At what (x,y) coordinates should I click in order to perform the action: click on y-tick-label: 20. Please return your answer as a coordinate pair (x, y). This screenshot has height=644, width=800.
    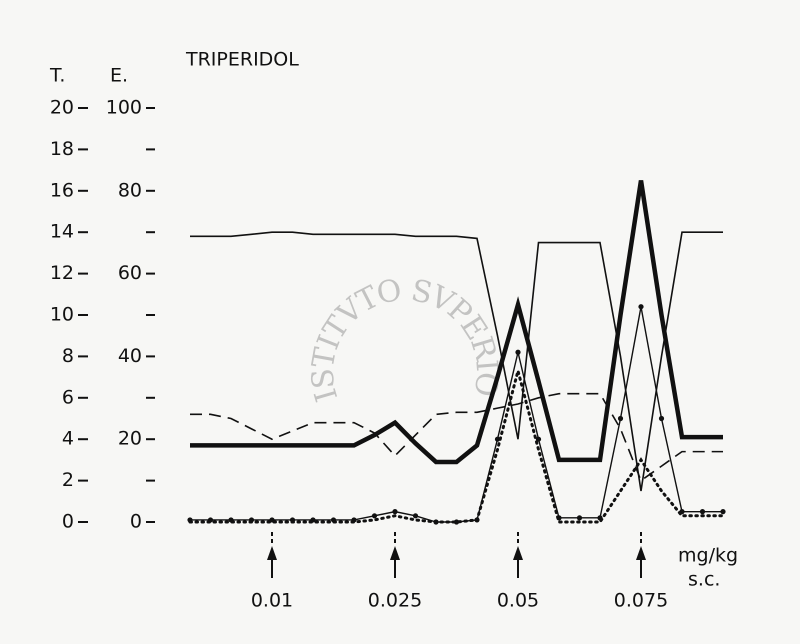
    Looking at the image, I should click on (62, 108).